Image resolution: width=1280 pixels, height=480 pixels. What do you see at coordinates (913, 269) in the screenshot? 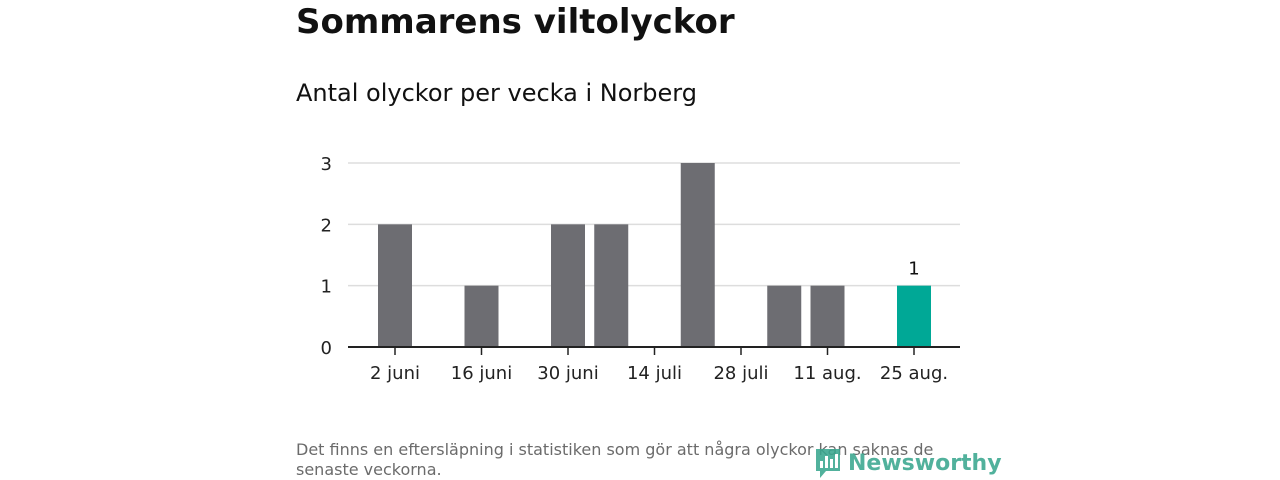
I see `bar-value-label: 1` at bounding box center [913, 269].